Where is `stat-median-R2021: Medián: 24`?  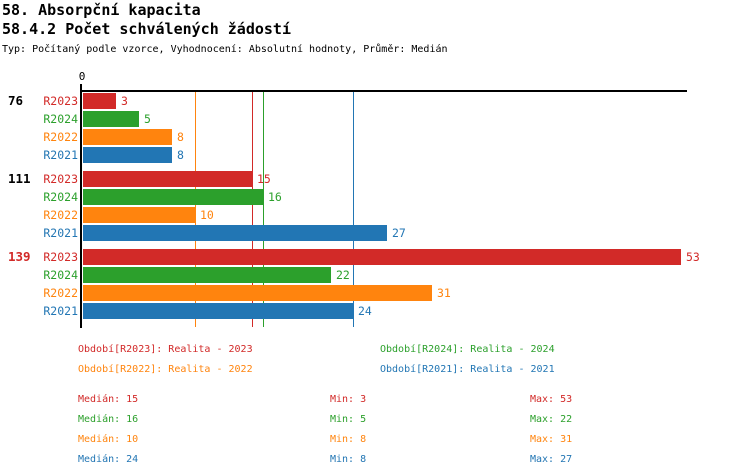
stat-median-R2021: Medián: 24 is located at coordinates (108, 459).